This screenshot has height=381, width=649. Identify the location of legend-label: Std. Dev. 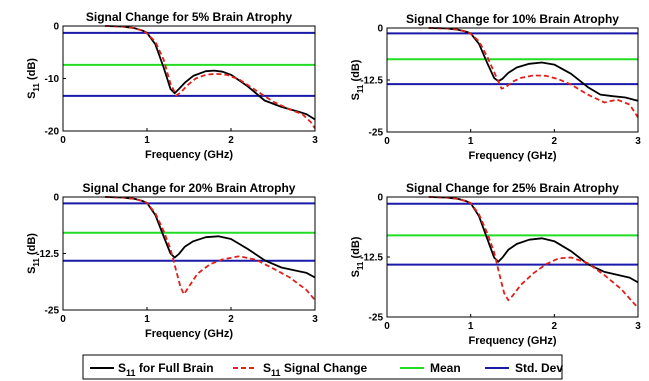
(539, 368).